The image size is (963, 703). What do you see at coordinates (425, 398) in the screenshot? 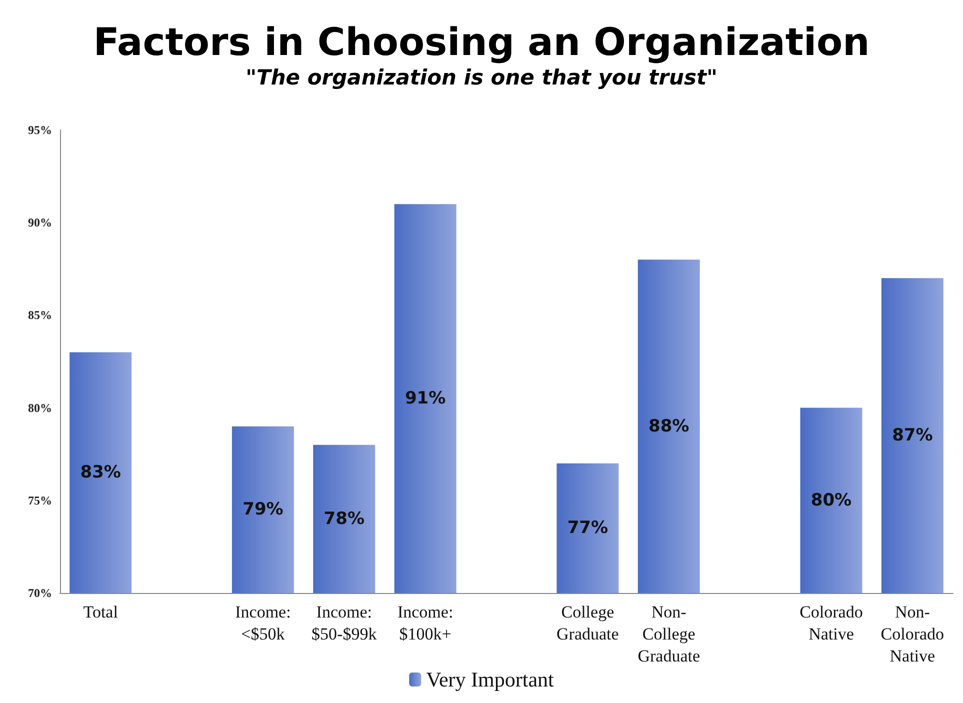
I see `data-label: 91%` at bounding box center [425, 398].